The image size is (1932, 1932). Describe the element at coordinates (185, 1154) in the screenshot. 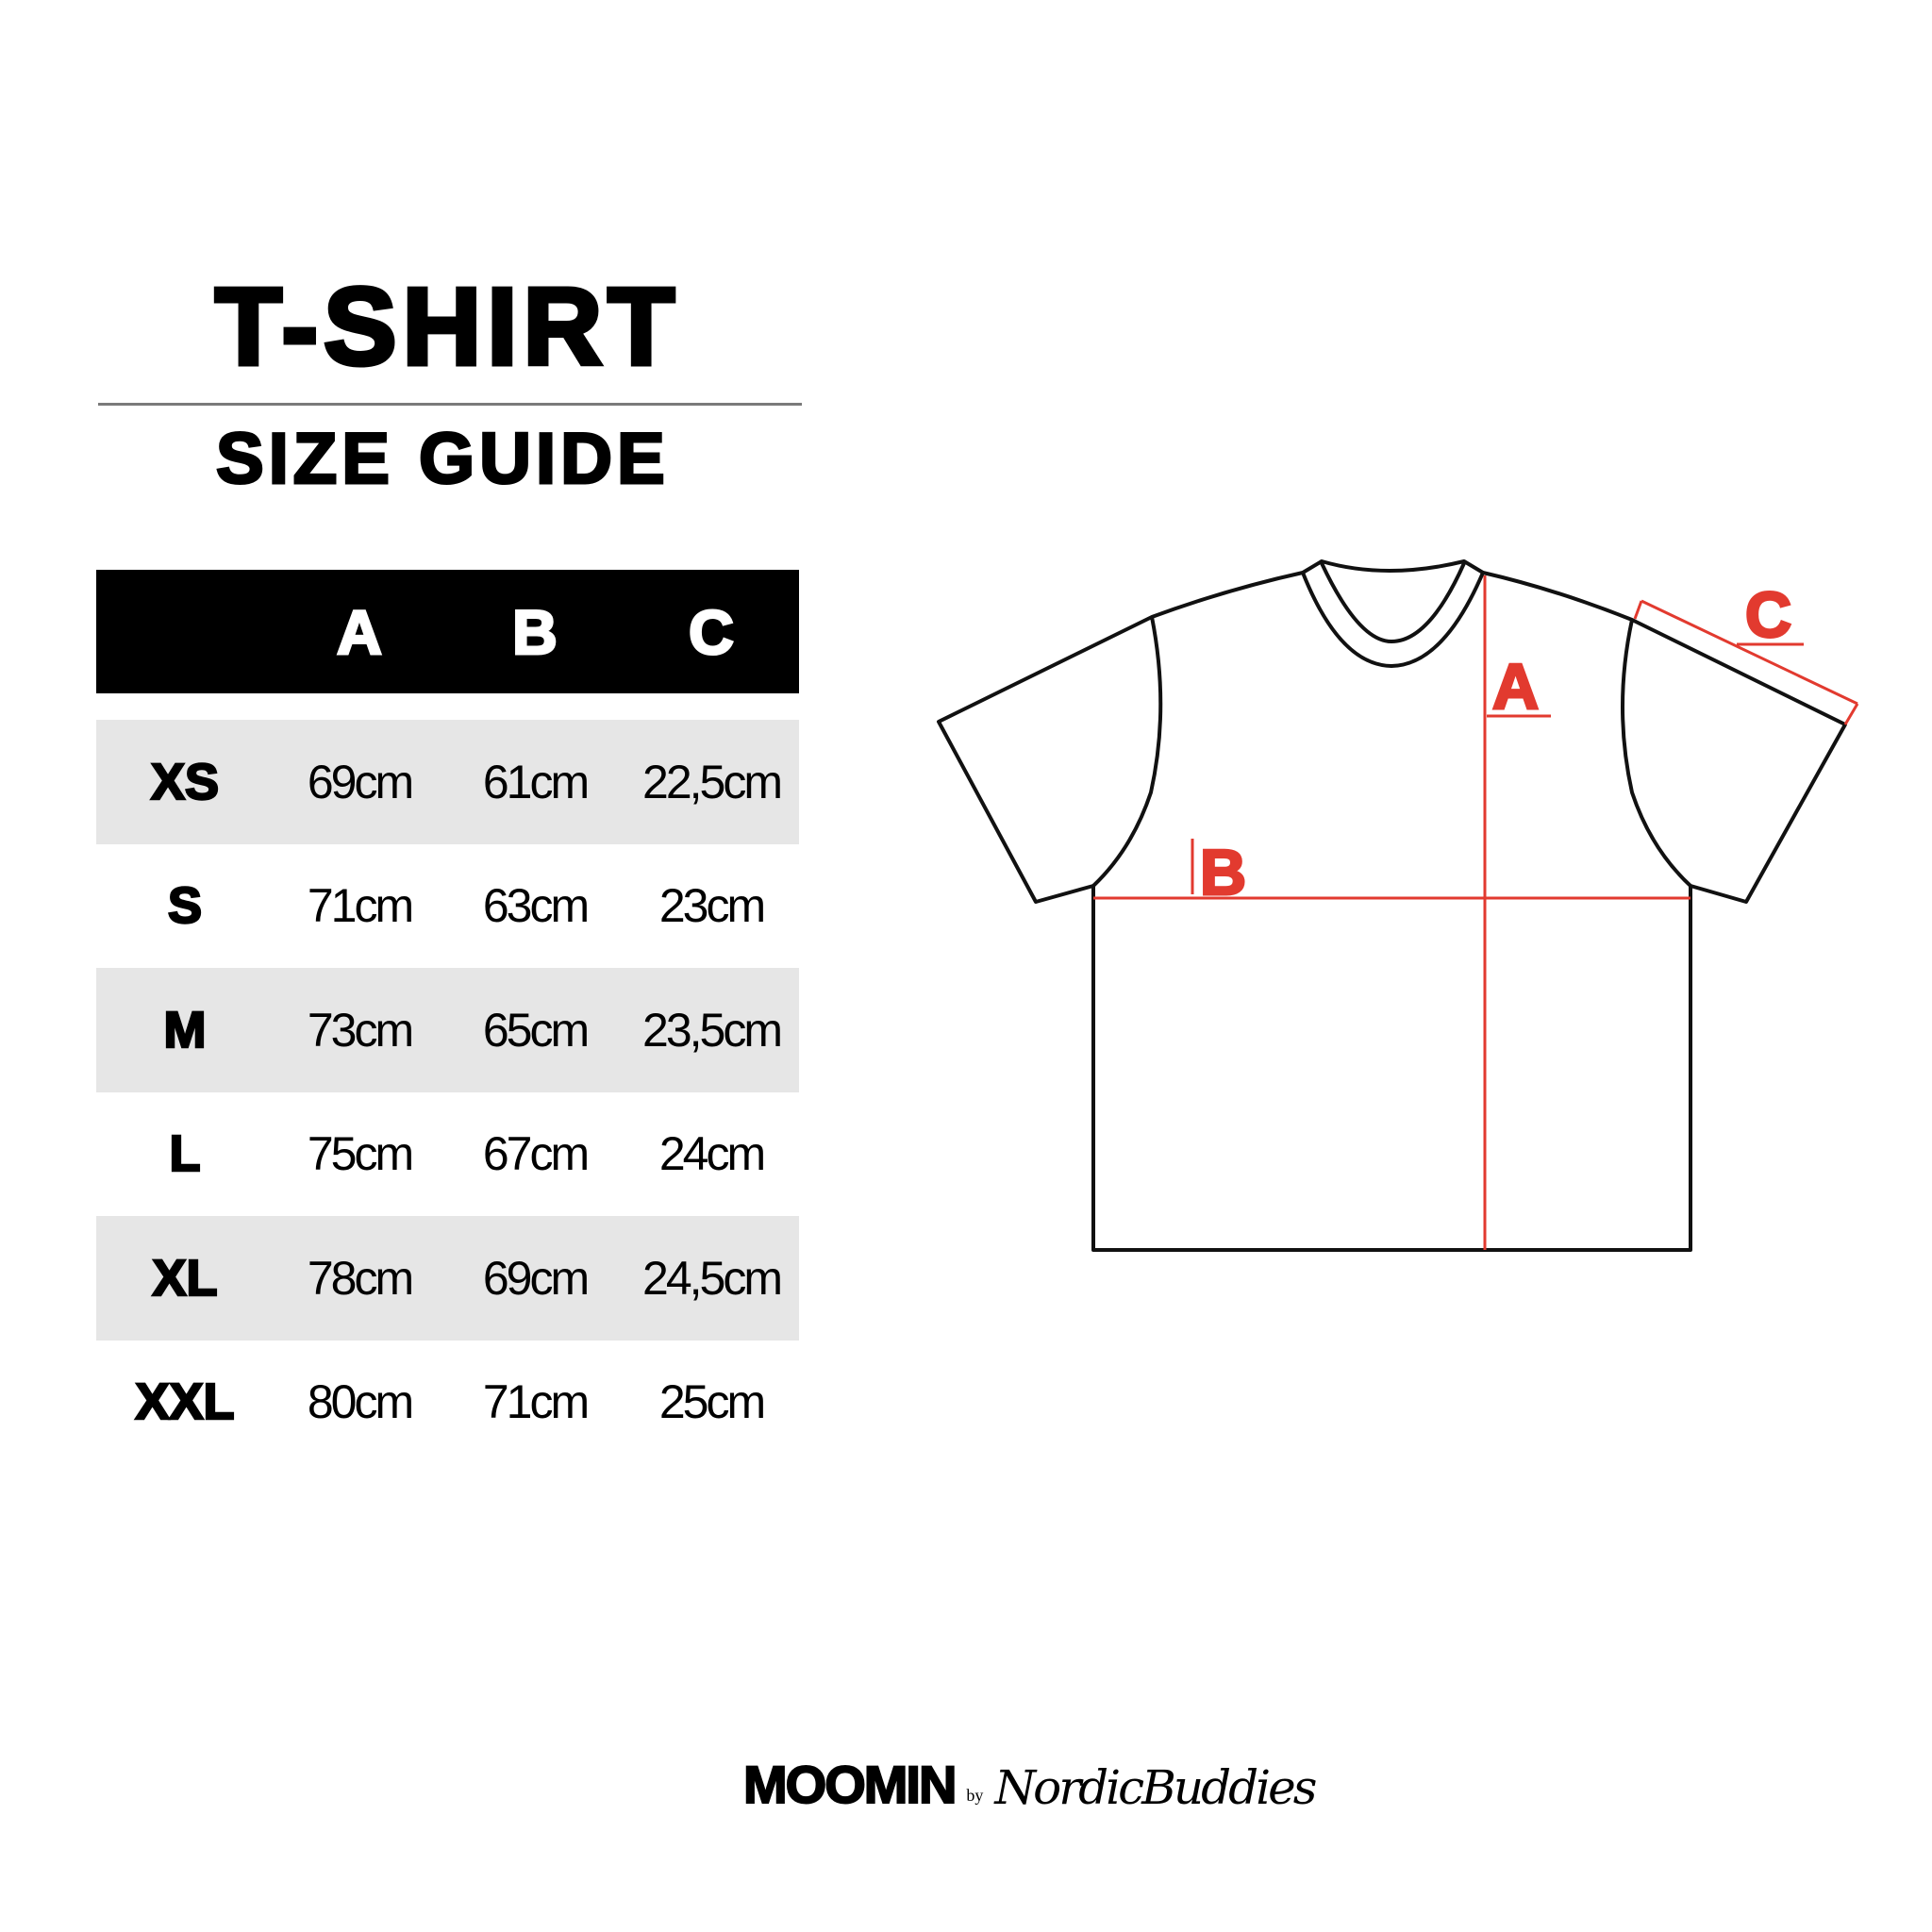

I see `size-cell: L` at that location.